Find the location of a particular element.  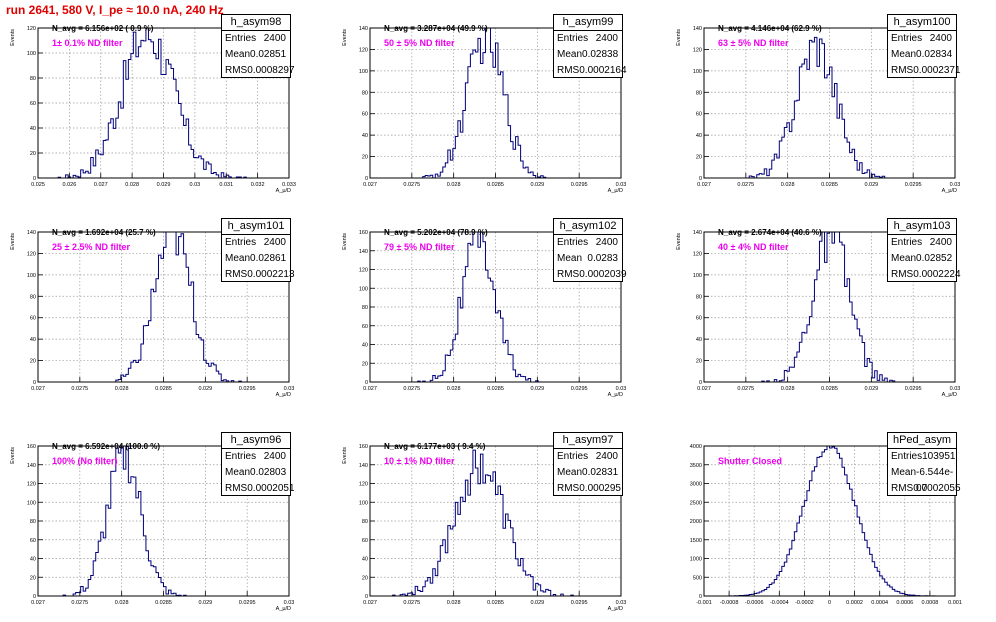

x-tick-label: 0.0002 is located at coordinates (854, 603).